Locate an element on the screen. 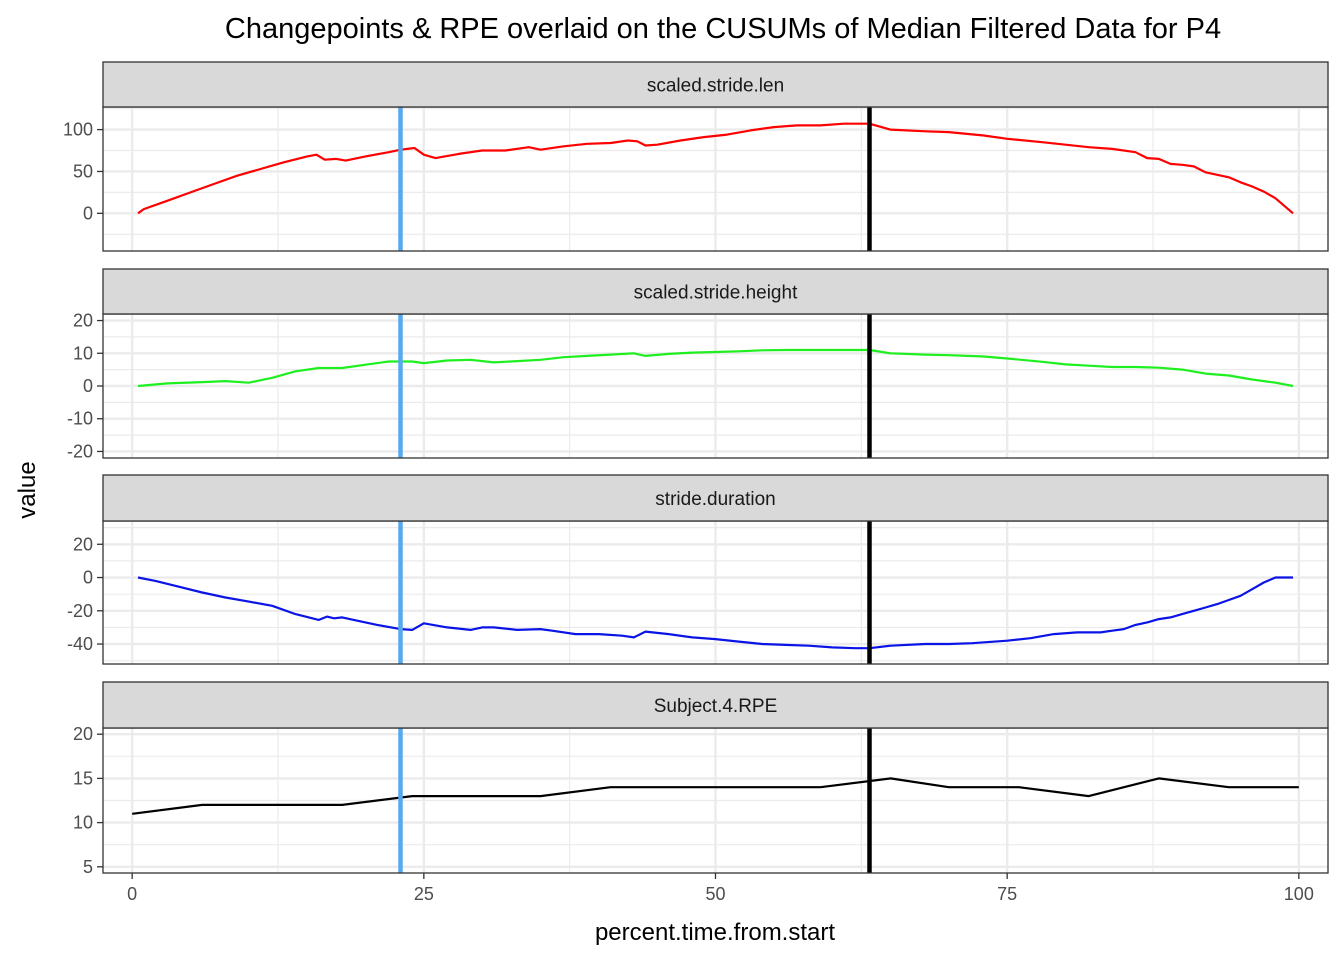  y-tick-label: 15 is located at coordinates (83, 778).